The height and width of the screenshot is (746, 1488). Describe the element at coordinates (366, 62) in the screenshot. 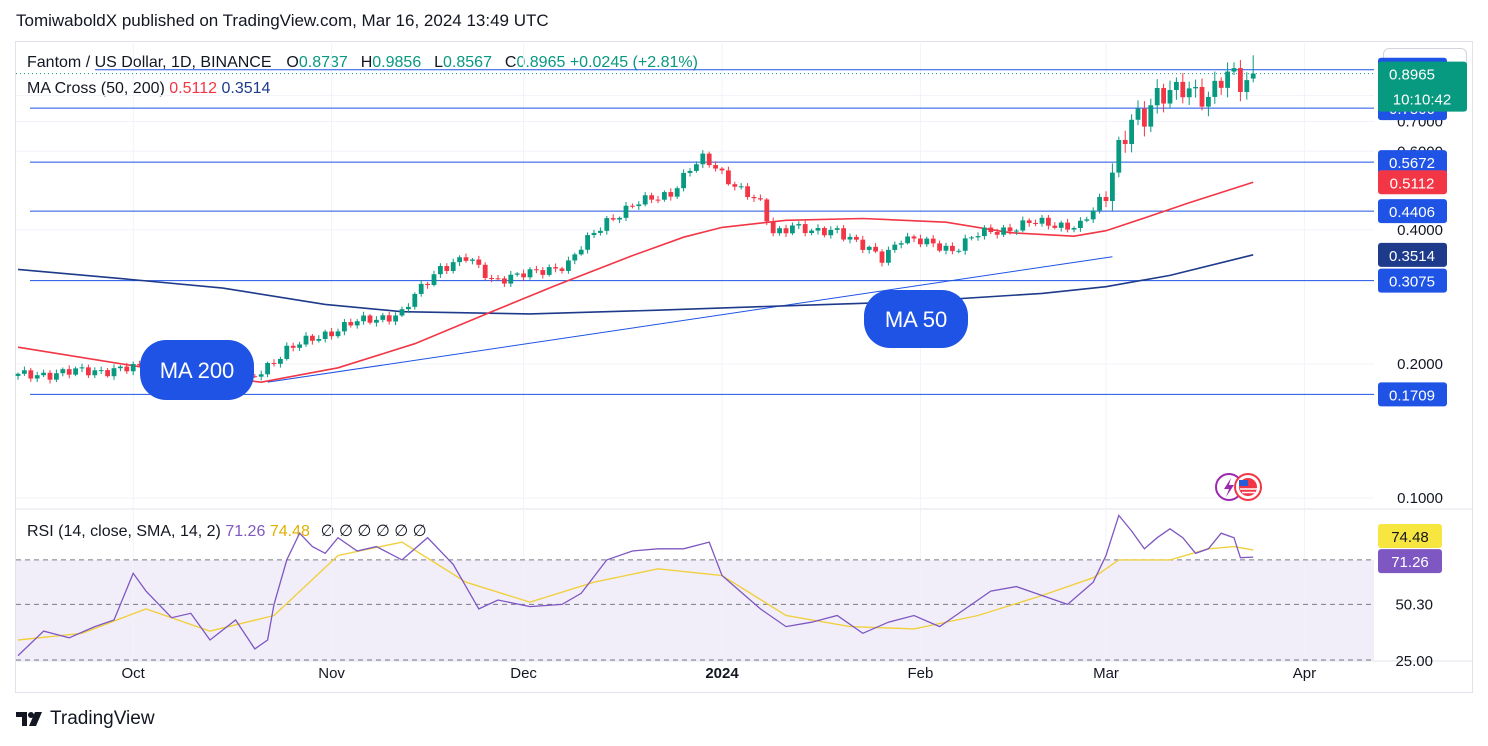

I see `high-label: H` at that location.